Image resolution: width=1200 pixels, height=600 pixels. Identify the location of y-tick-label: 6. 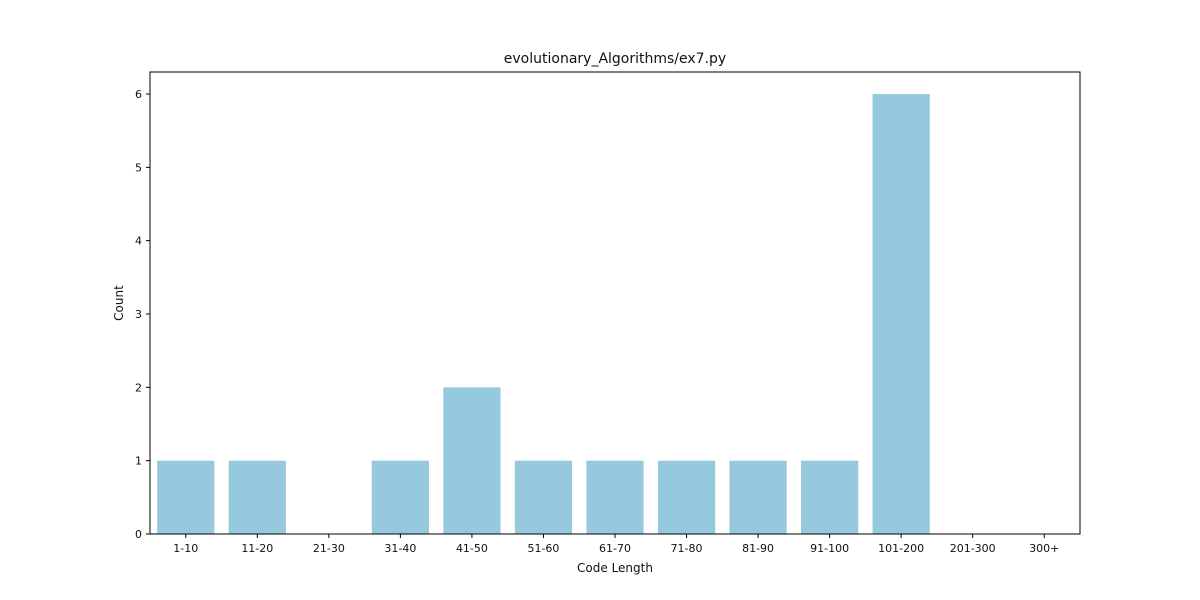
(138, 94).